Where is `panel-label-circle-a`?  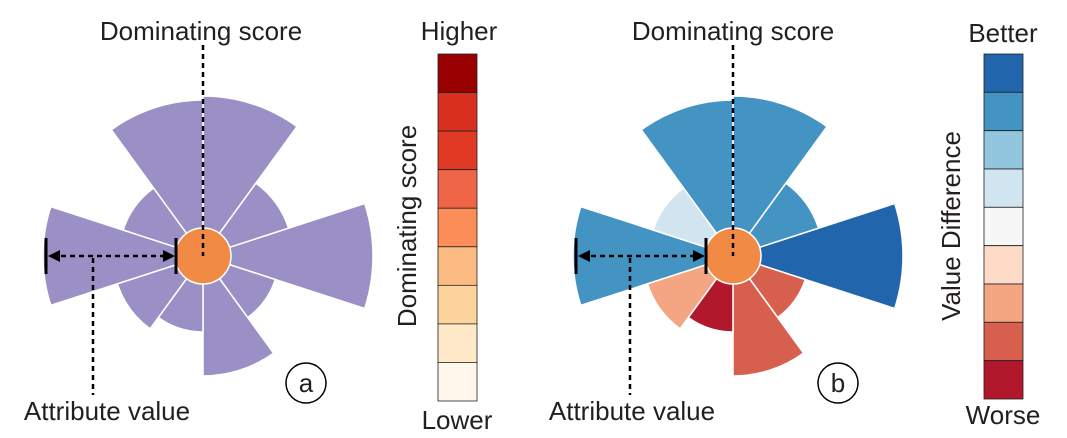 panel-label-circle-a is located at coordinates (306, 383).